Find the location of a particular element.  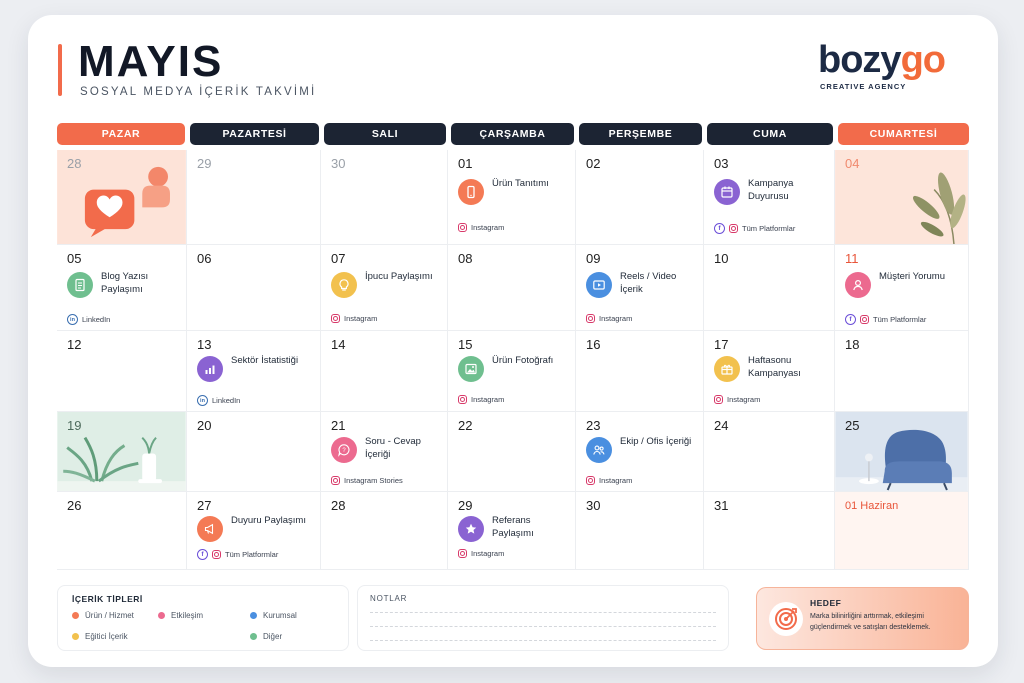

armchair-illustration is located at coordinates (901, 451).